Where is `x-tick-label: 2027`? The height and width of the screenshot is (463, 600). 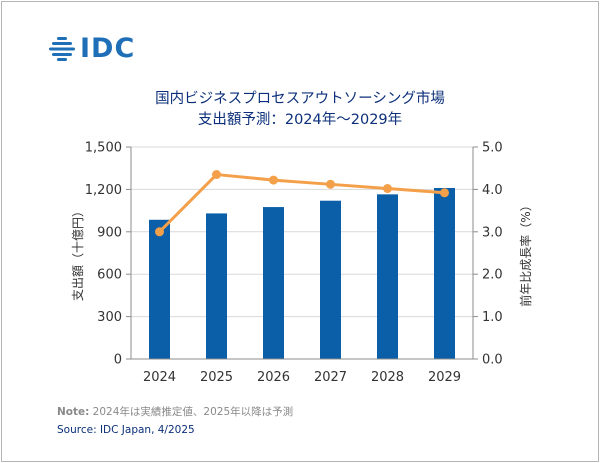
x-tick-label: 2027 is located at coordinates (330, 377).